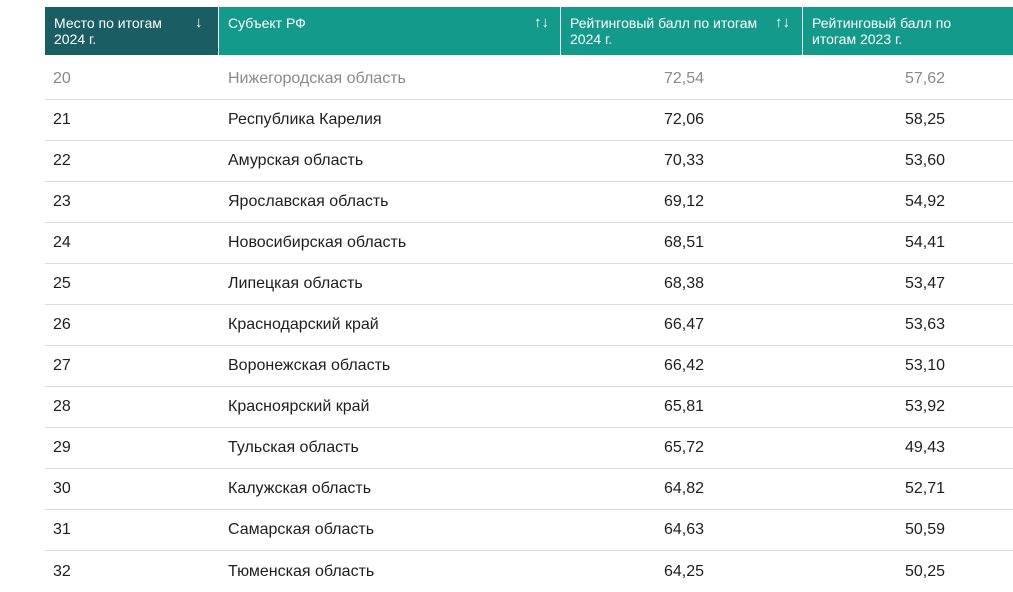  I want to click on rank-cell: 32, so click(62, 571).